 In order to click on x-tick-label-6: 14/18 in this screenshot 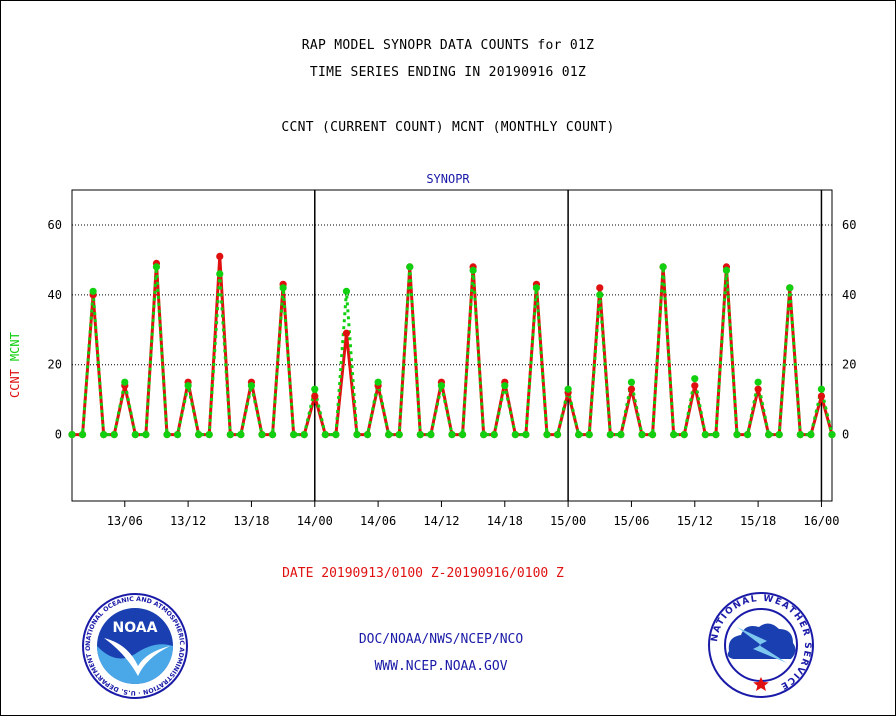, I will do `click(505, 521)`.